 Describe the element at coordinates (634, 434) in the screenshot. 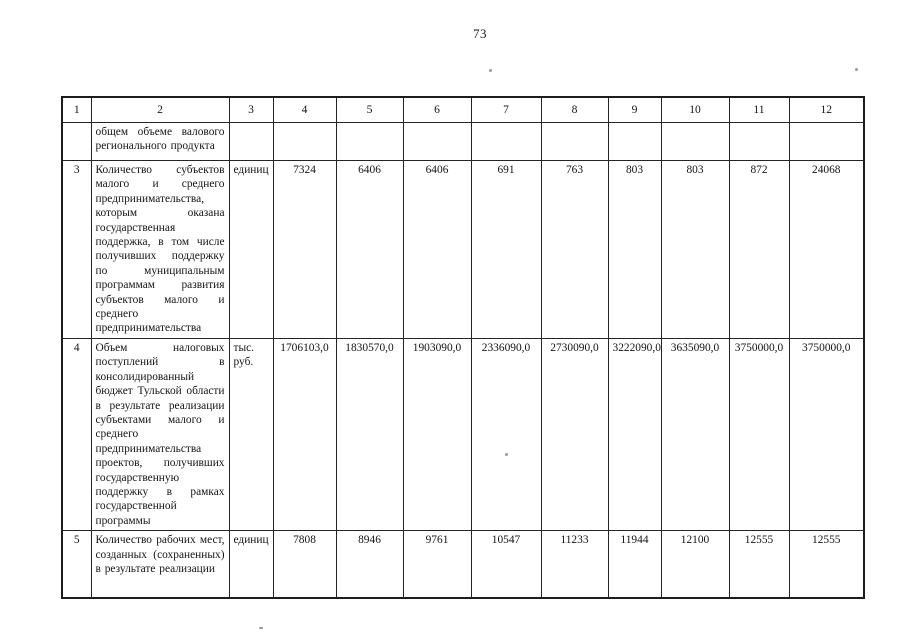

I see `table-cell-value: 3222090,0` at that location.